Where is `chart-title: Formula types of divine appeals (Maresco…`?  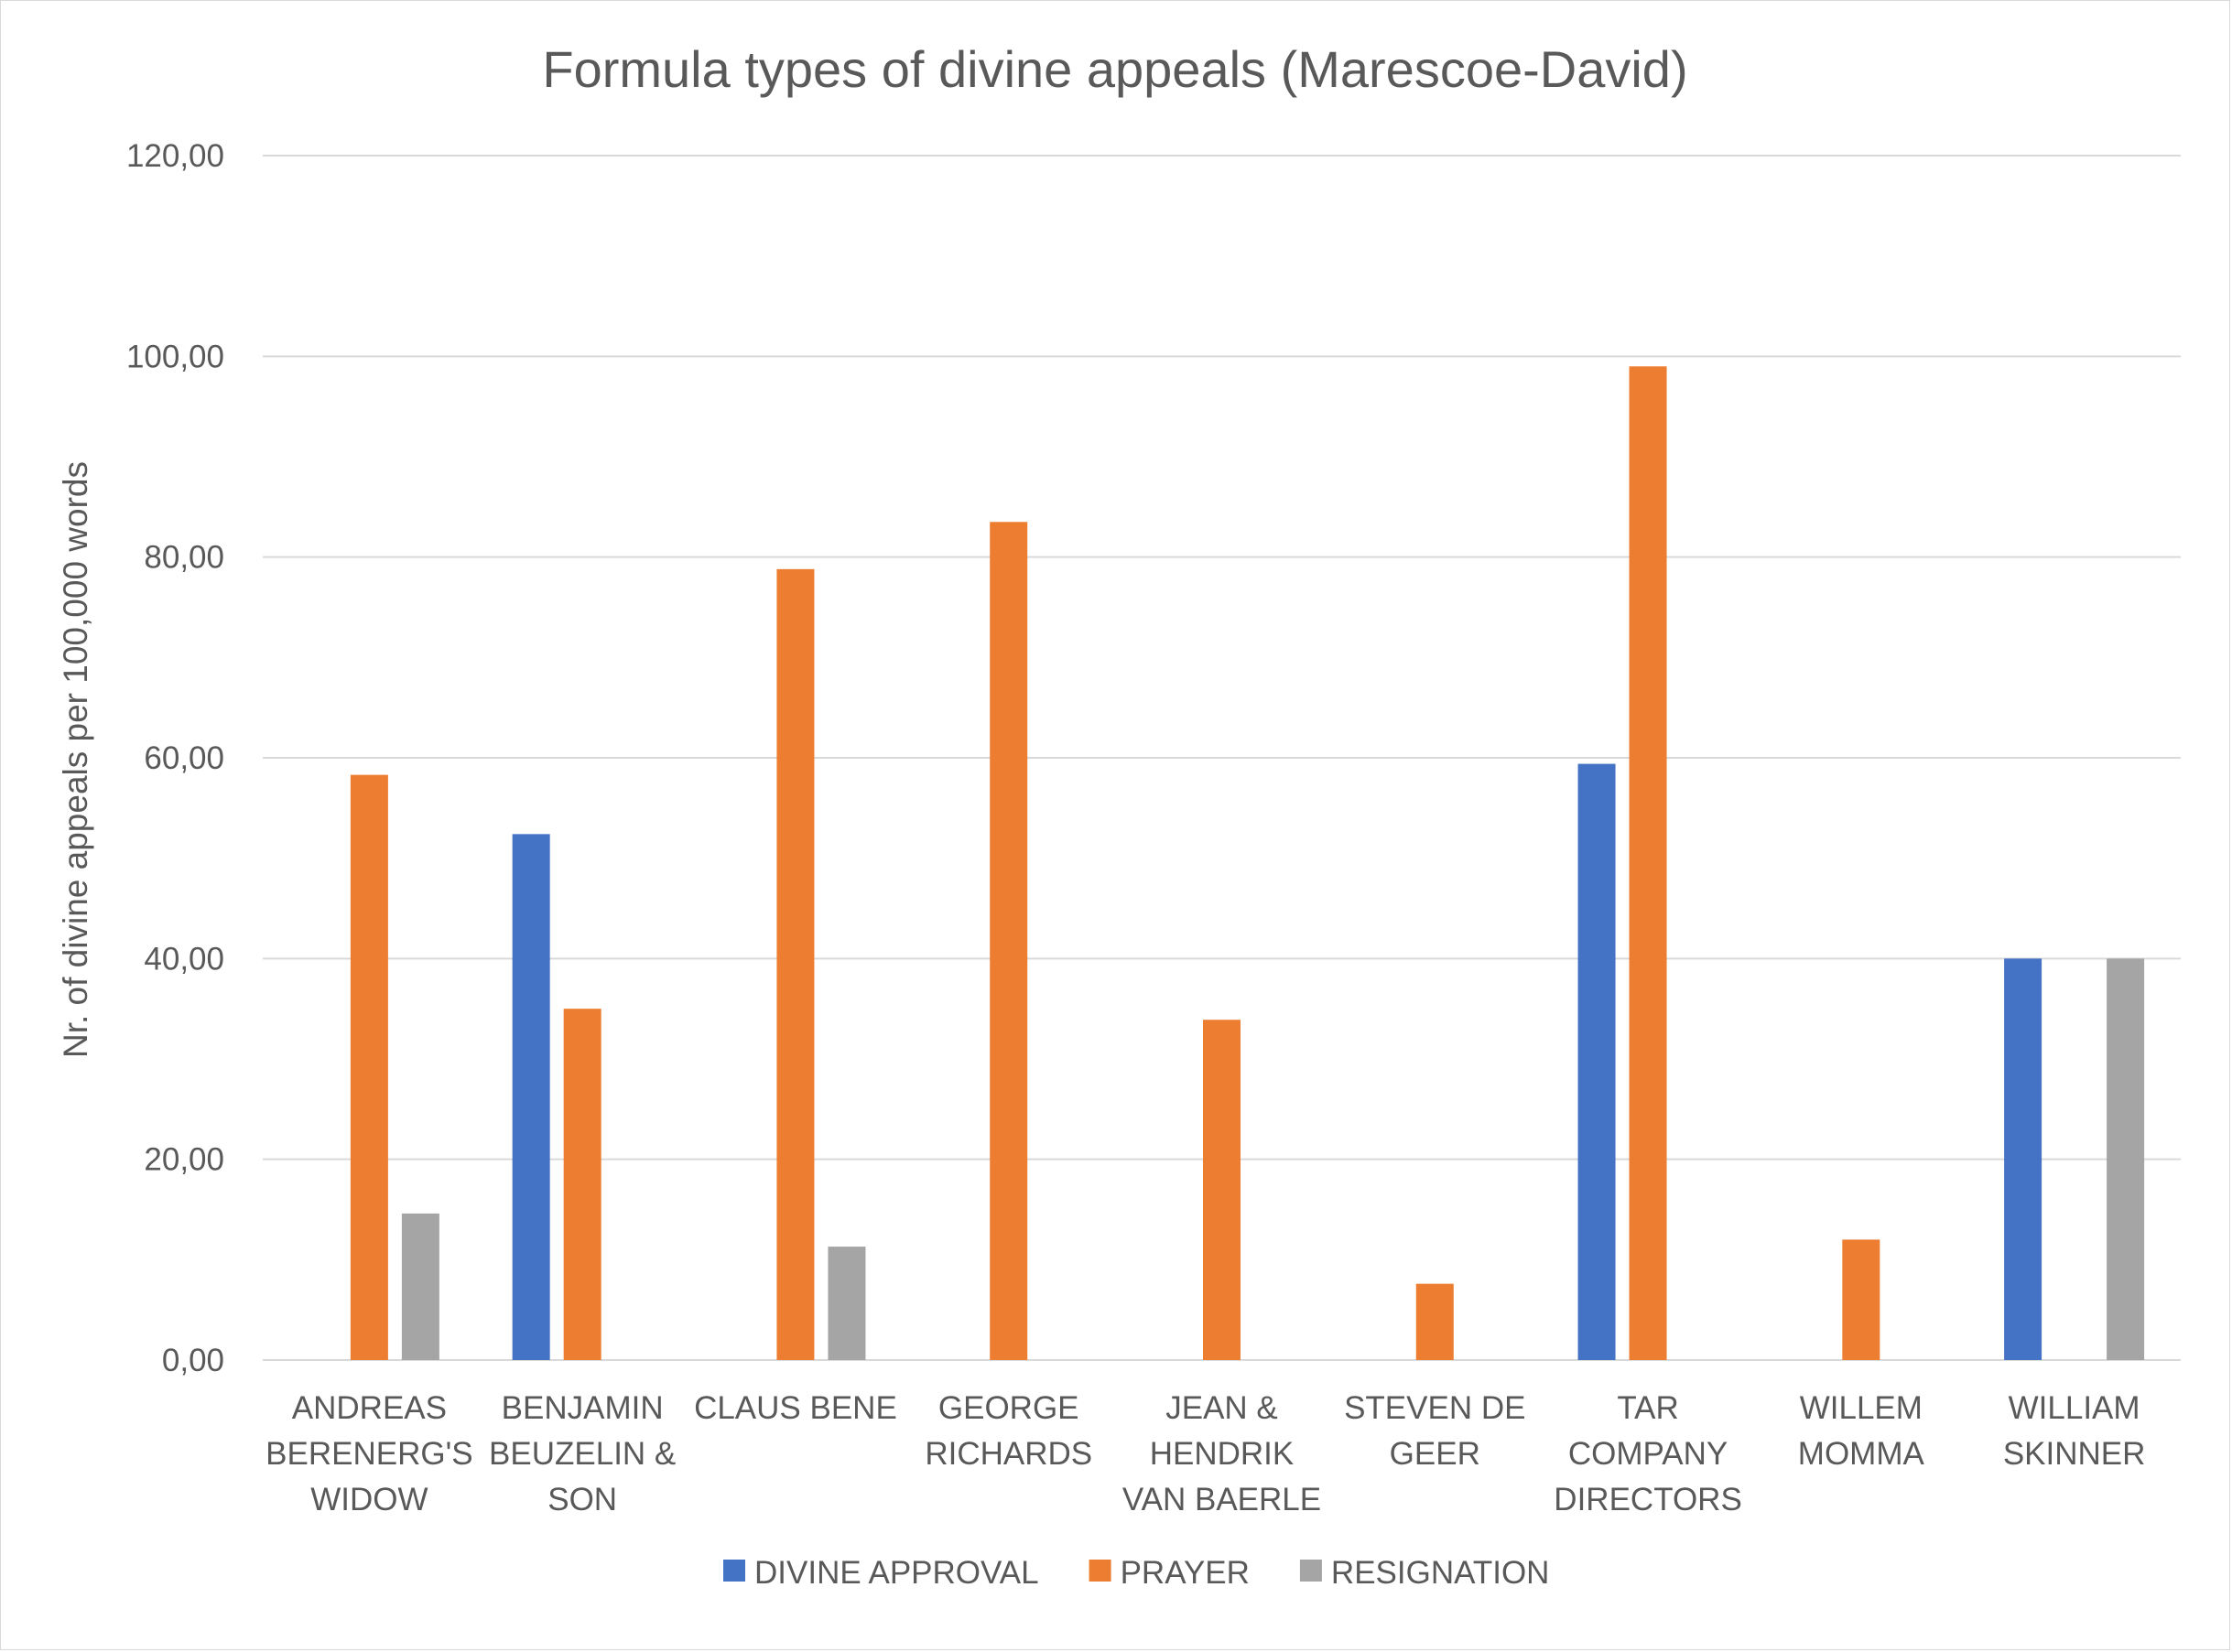
chart-title: Formula types of divine appeals (Maresco… is located at coordinates (1114, 69).